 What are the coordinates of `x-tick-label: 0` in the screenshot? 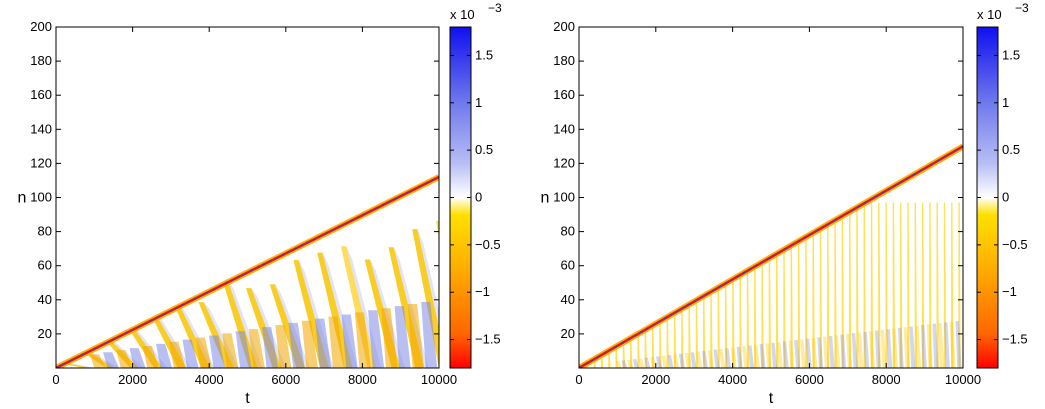 It's located at (55, 379).